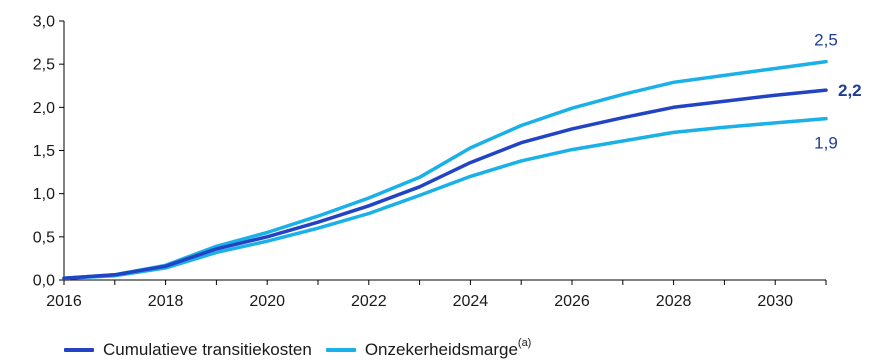 The width and height of the screenshot is (874, 362). Describe the element at coordinates (44, 151) in the screenshot. I see `y-tick-label: 1,5` at that location.